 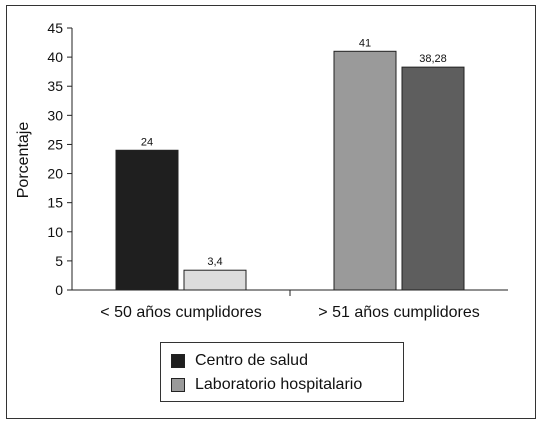 What do you see at coordinates (147, 142) in the screenshot?
I see `bar-value-label: 24` at bounding box center [147, 142].